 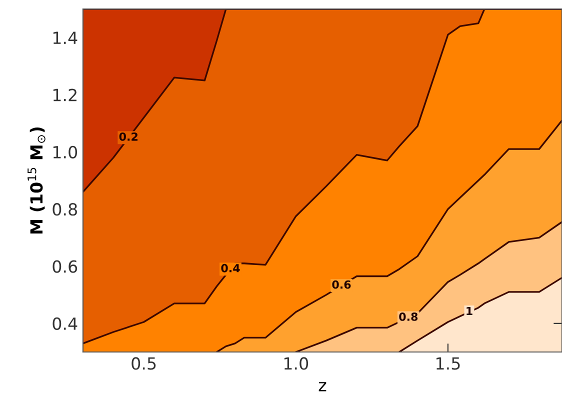 I want to click on x-tick-label: 0.5, so click(x=144, y=363).